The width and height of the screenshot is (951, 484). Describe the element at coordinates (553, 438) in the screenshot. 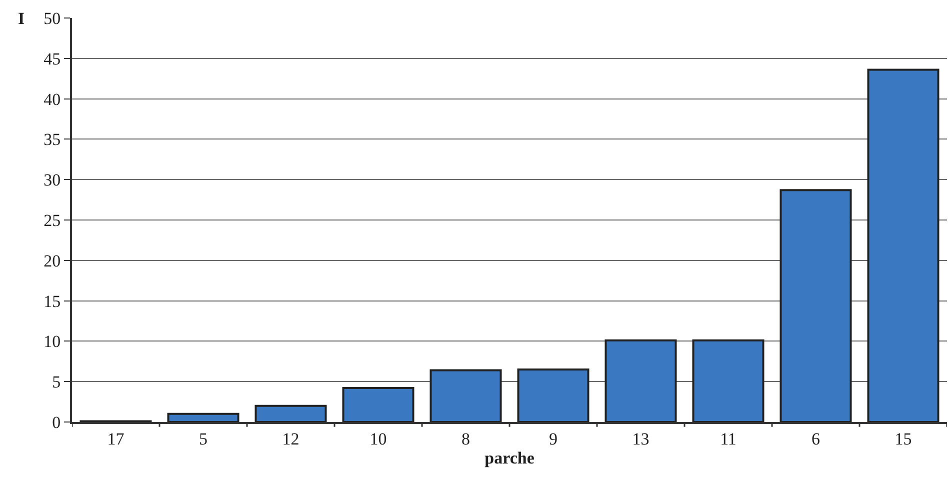

I see `x-tick-label: 9` at that location.